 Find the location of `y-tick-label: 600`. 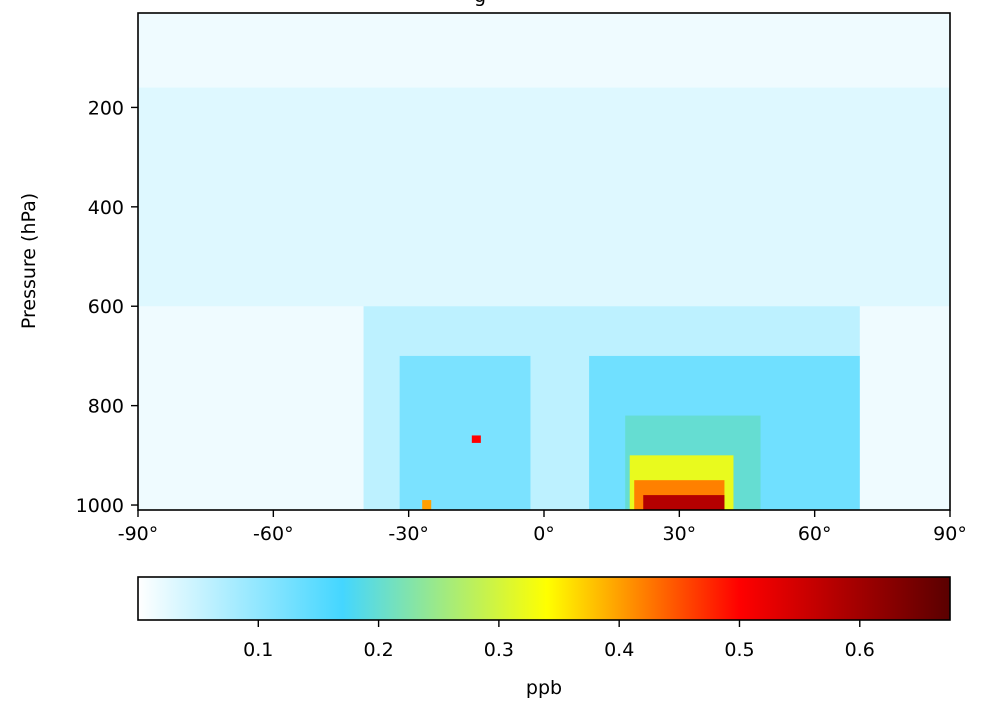

y-tick-label: 600 is located at coordinates (106, 307).